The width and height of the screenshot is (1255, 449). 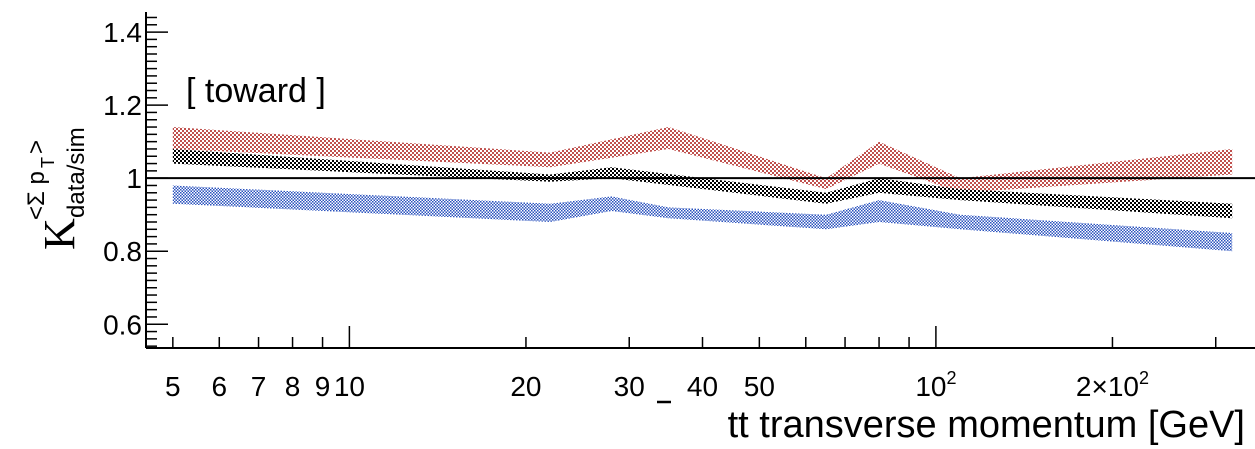 I want to click on y-axis-title: K data/sim <Σ p T >, so click(x=56, y=188).